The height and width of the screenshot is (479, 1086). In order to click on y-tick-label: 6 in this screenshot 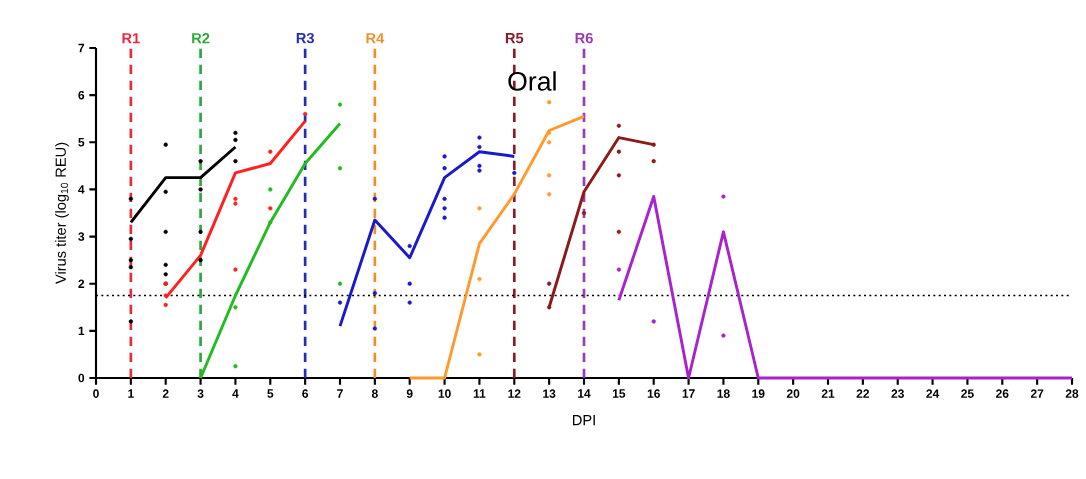, I will do `click(81, 95)`.